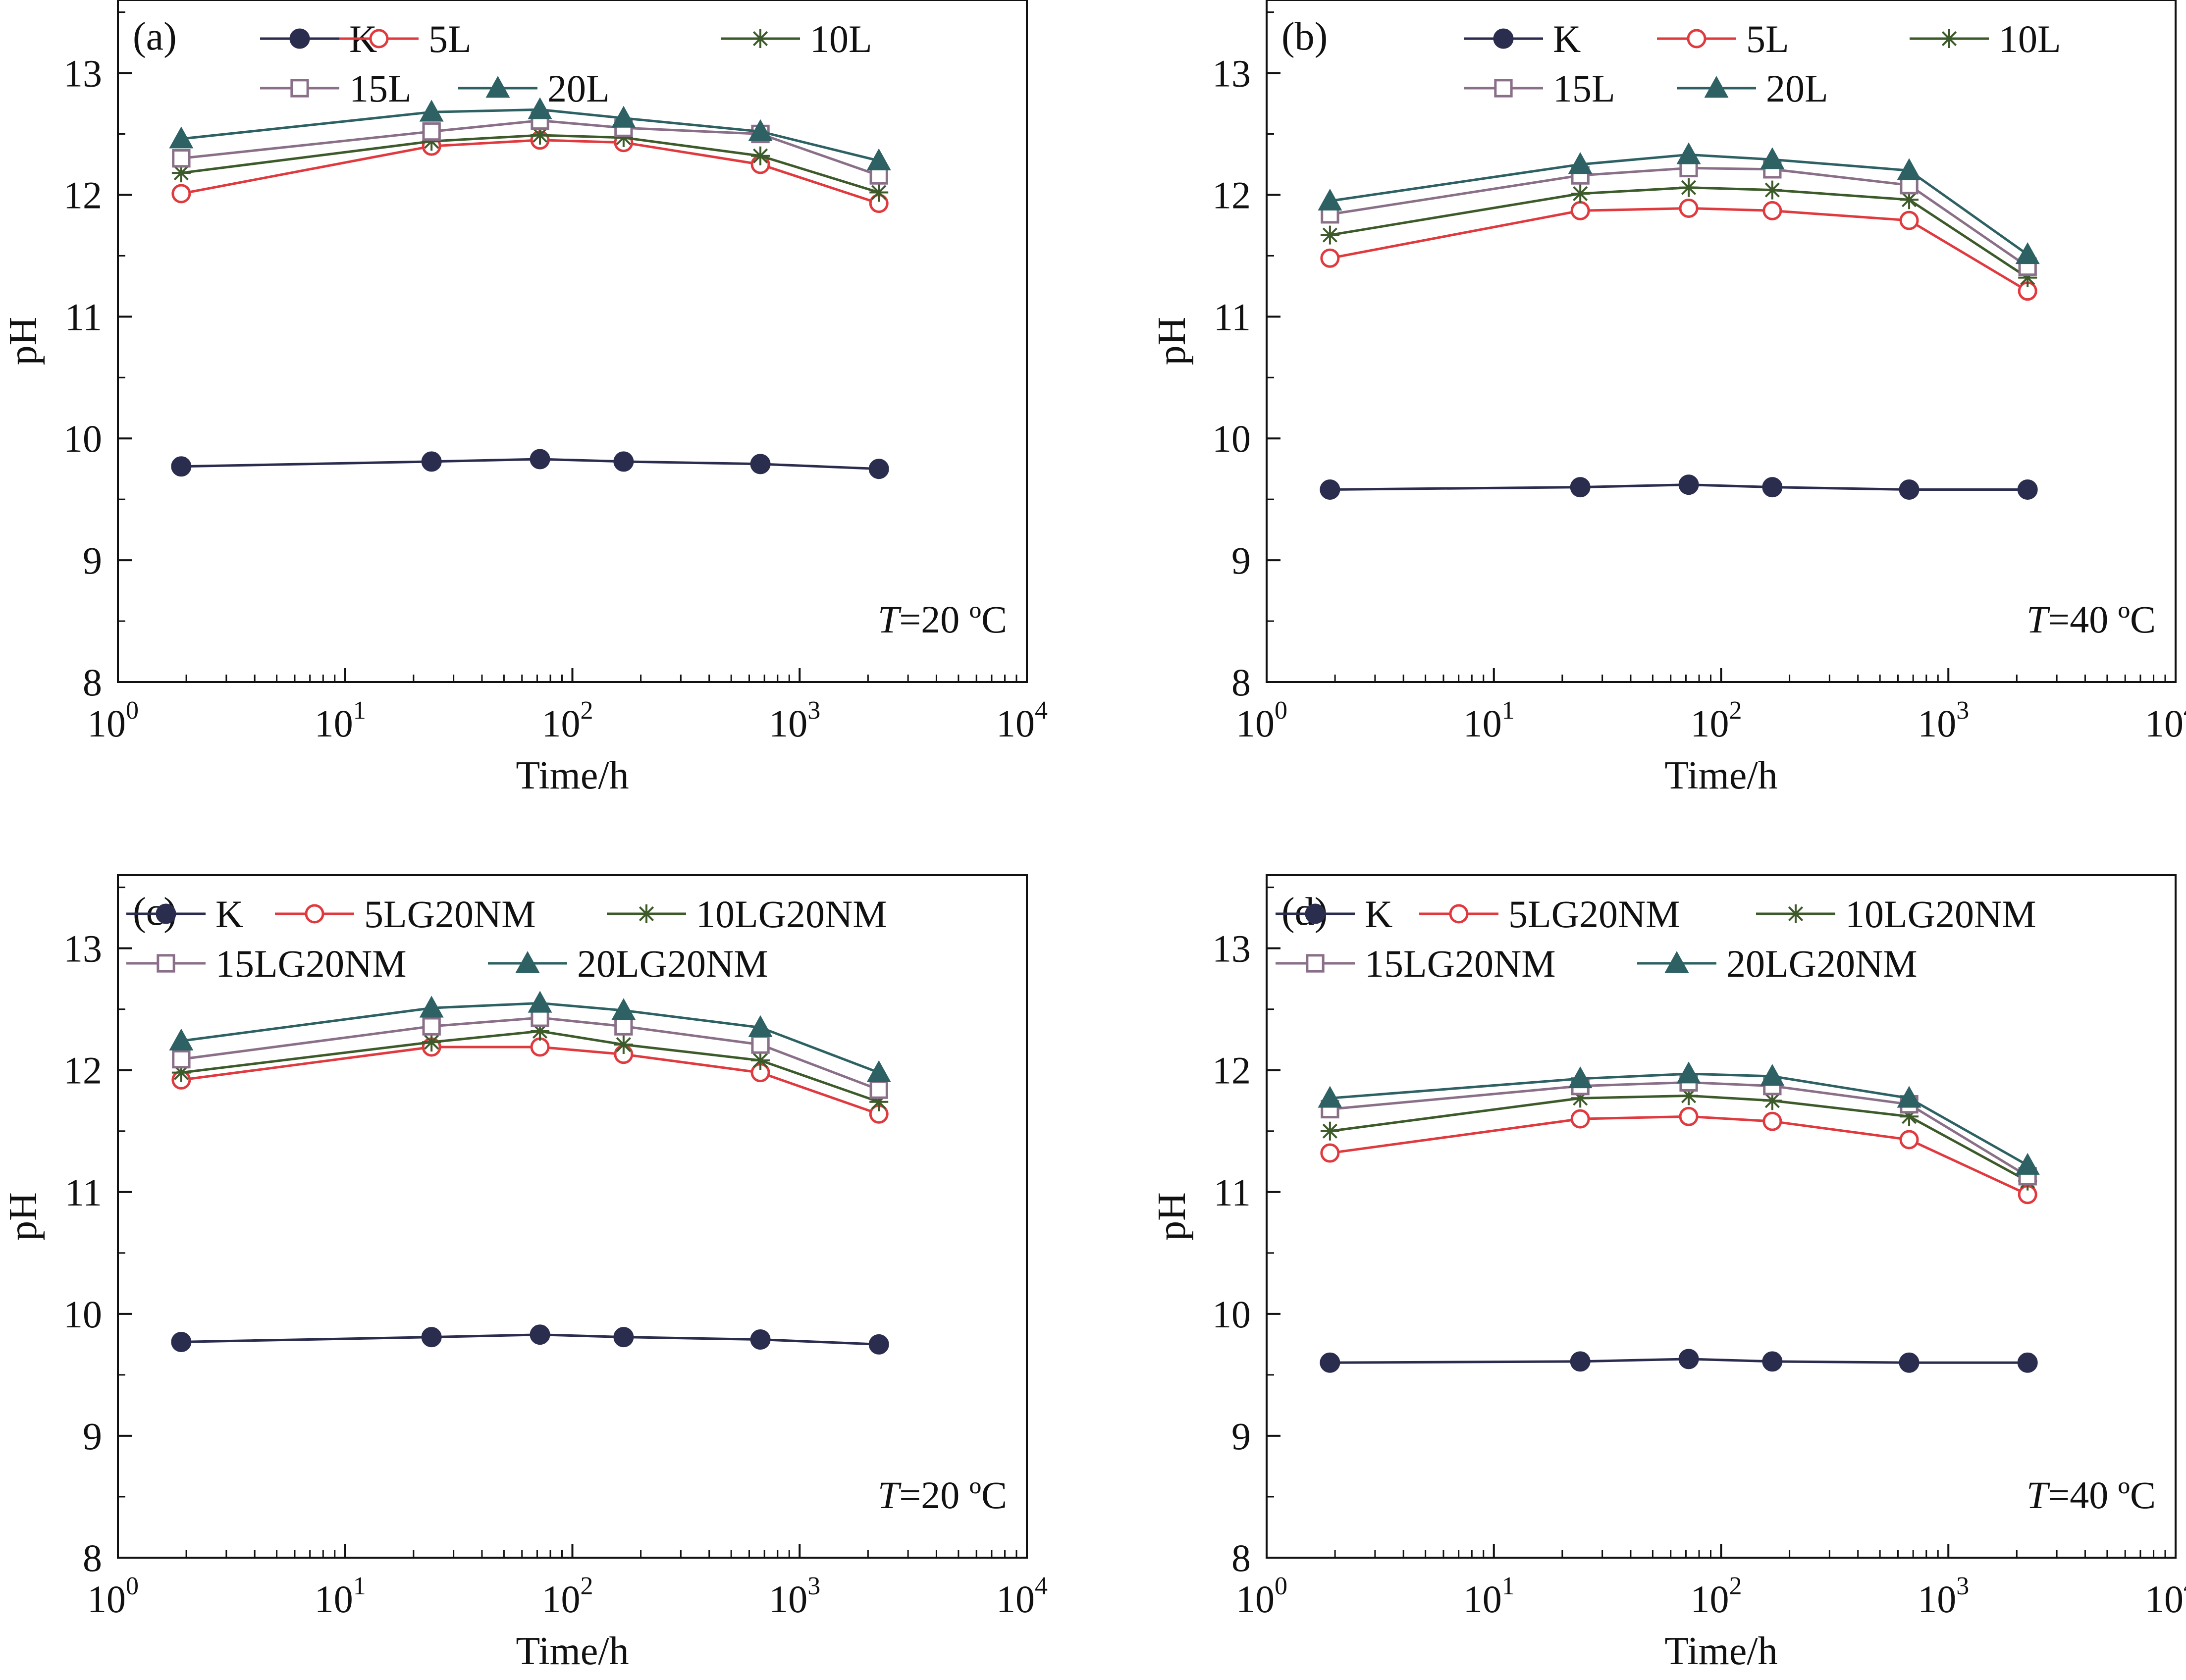 Image resolution: width=2186 pixels, height=1680 pixels. I want to click on x-axis-title: Time/h, so click(1721, 1651).